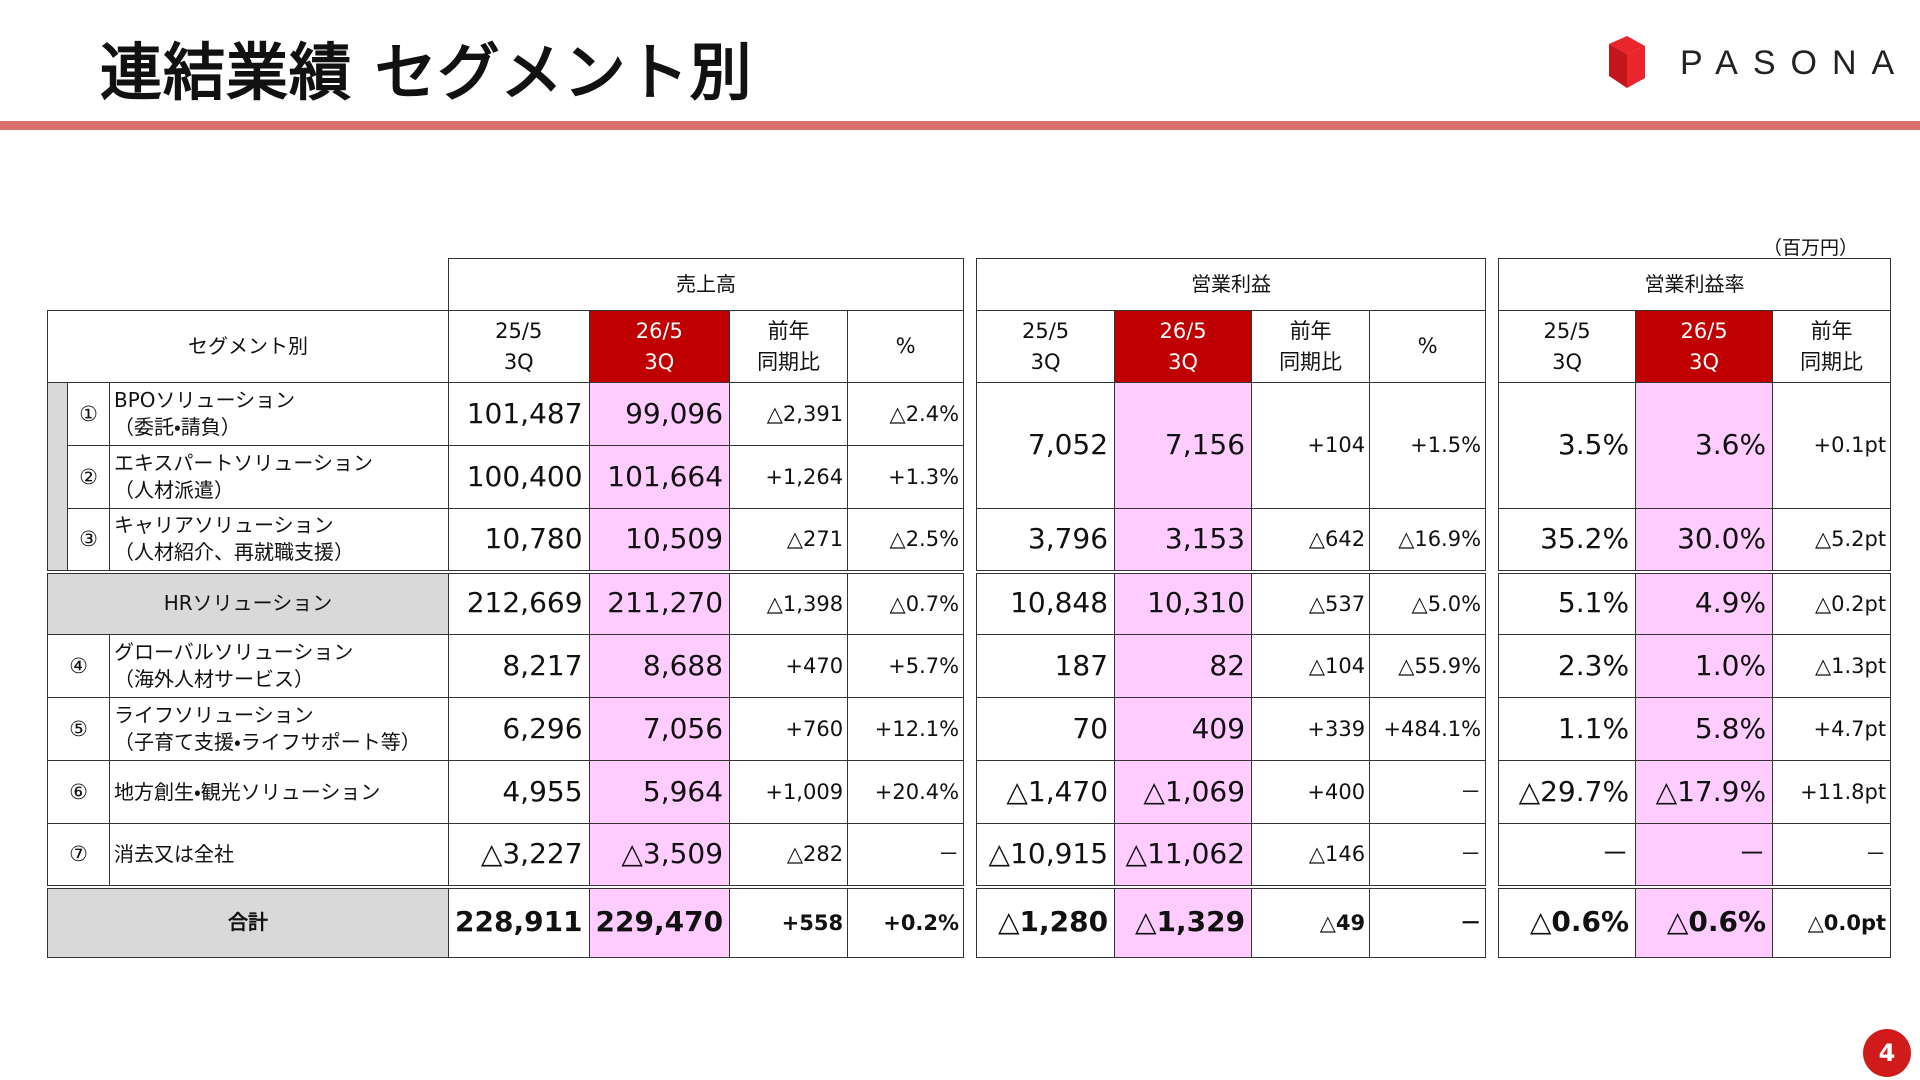 This screenshot has width=1920, height=1080. Describe the element at coordinates (1567, 666) in the screenshot. I see `value-cell: 2.3%` at that location.